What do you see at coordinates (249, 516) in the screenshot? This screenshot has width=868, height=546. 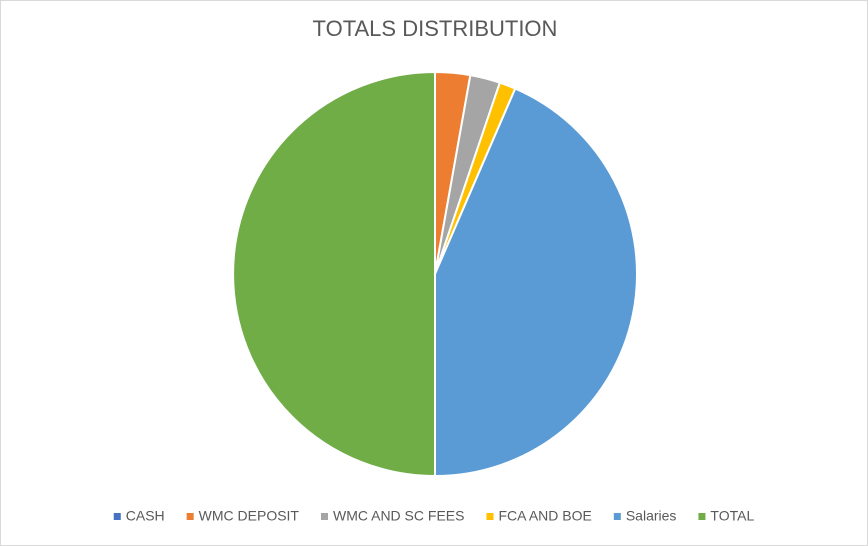 I see `legend-label: WMC DEPOSIT` at bounding box center [249, 516].